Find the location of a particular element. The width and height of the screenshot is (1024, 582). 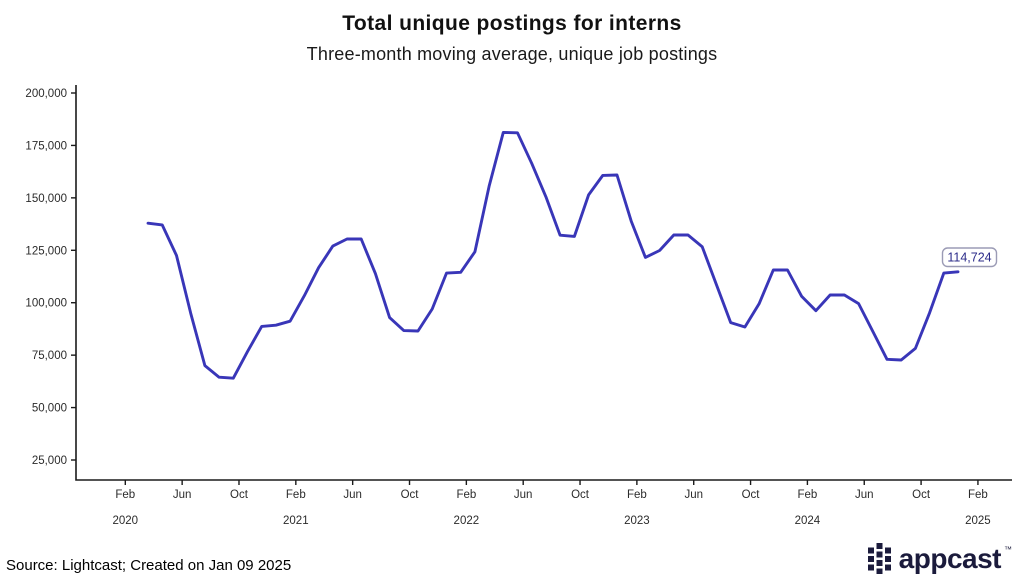

y-tick-label: 75,000 is located at coordinates (49, 356).